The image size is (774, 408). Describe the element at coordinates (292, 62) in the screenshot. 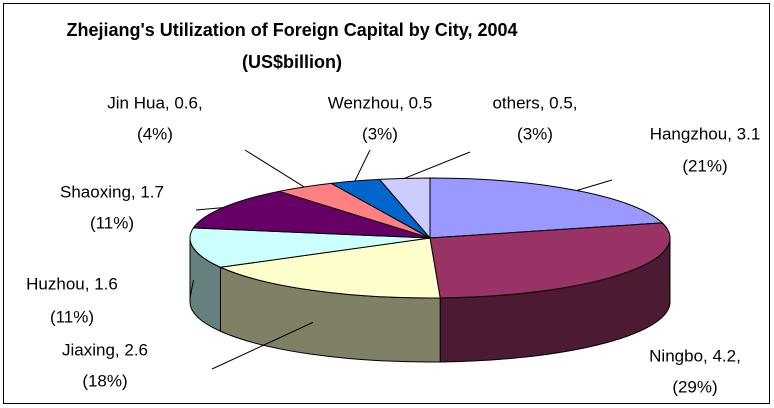

I see `chart-subtitle: (US$billion)` at that location.